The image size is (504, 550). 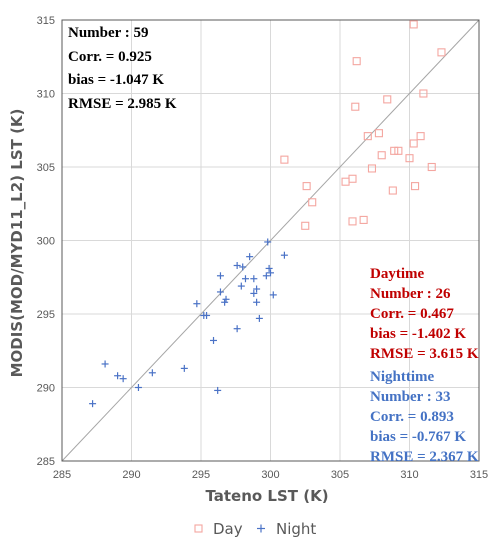 I want to click on x-tick-label: 305, so click(x=340, y=475).